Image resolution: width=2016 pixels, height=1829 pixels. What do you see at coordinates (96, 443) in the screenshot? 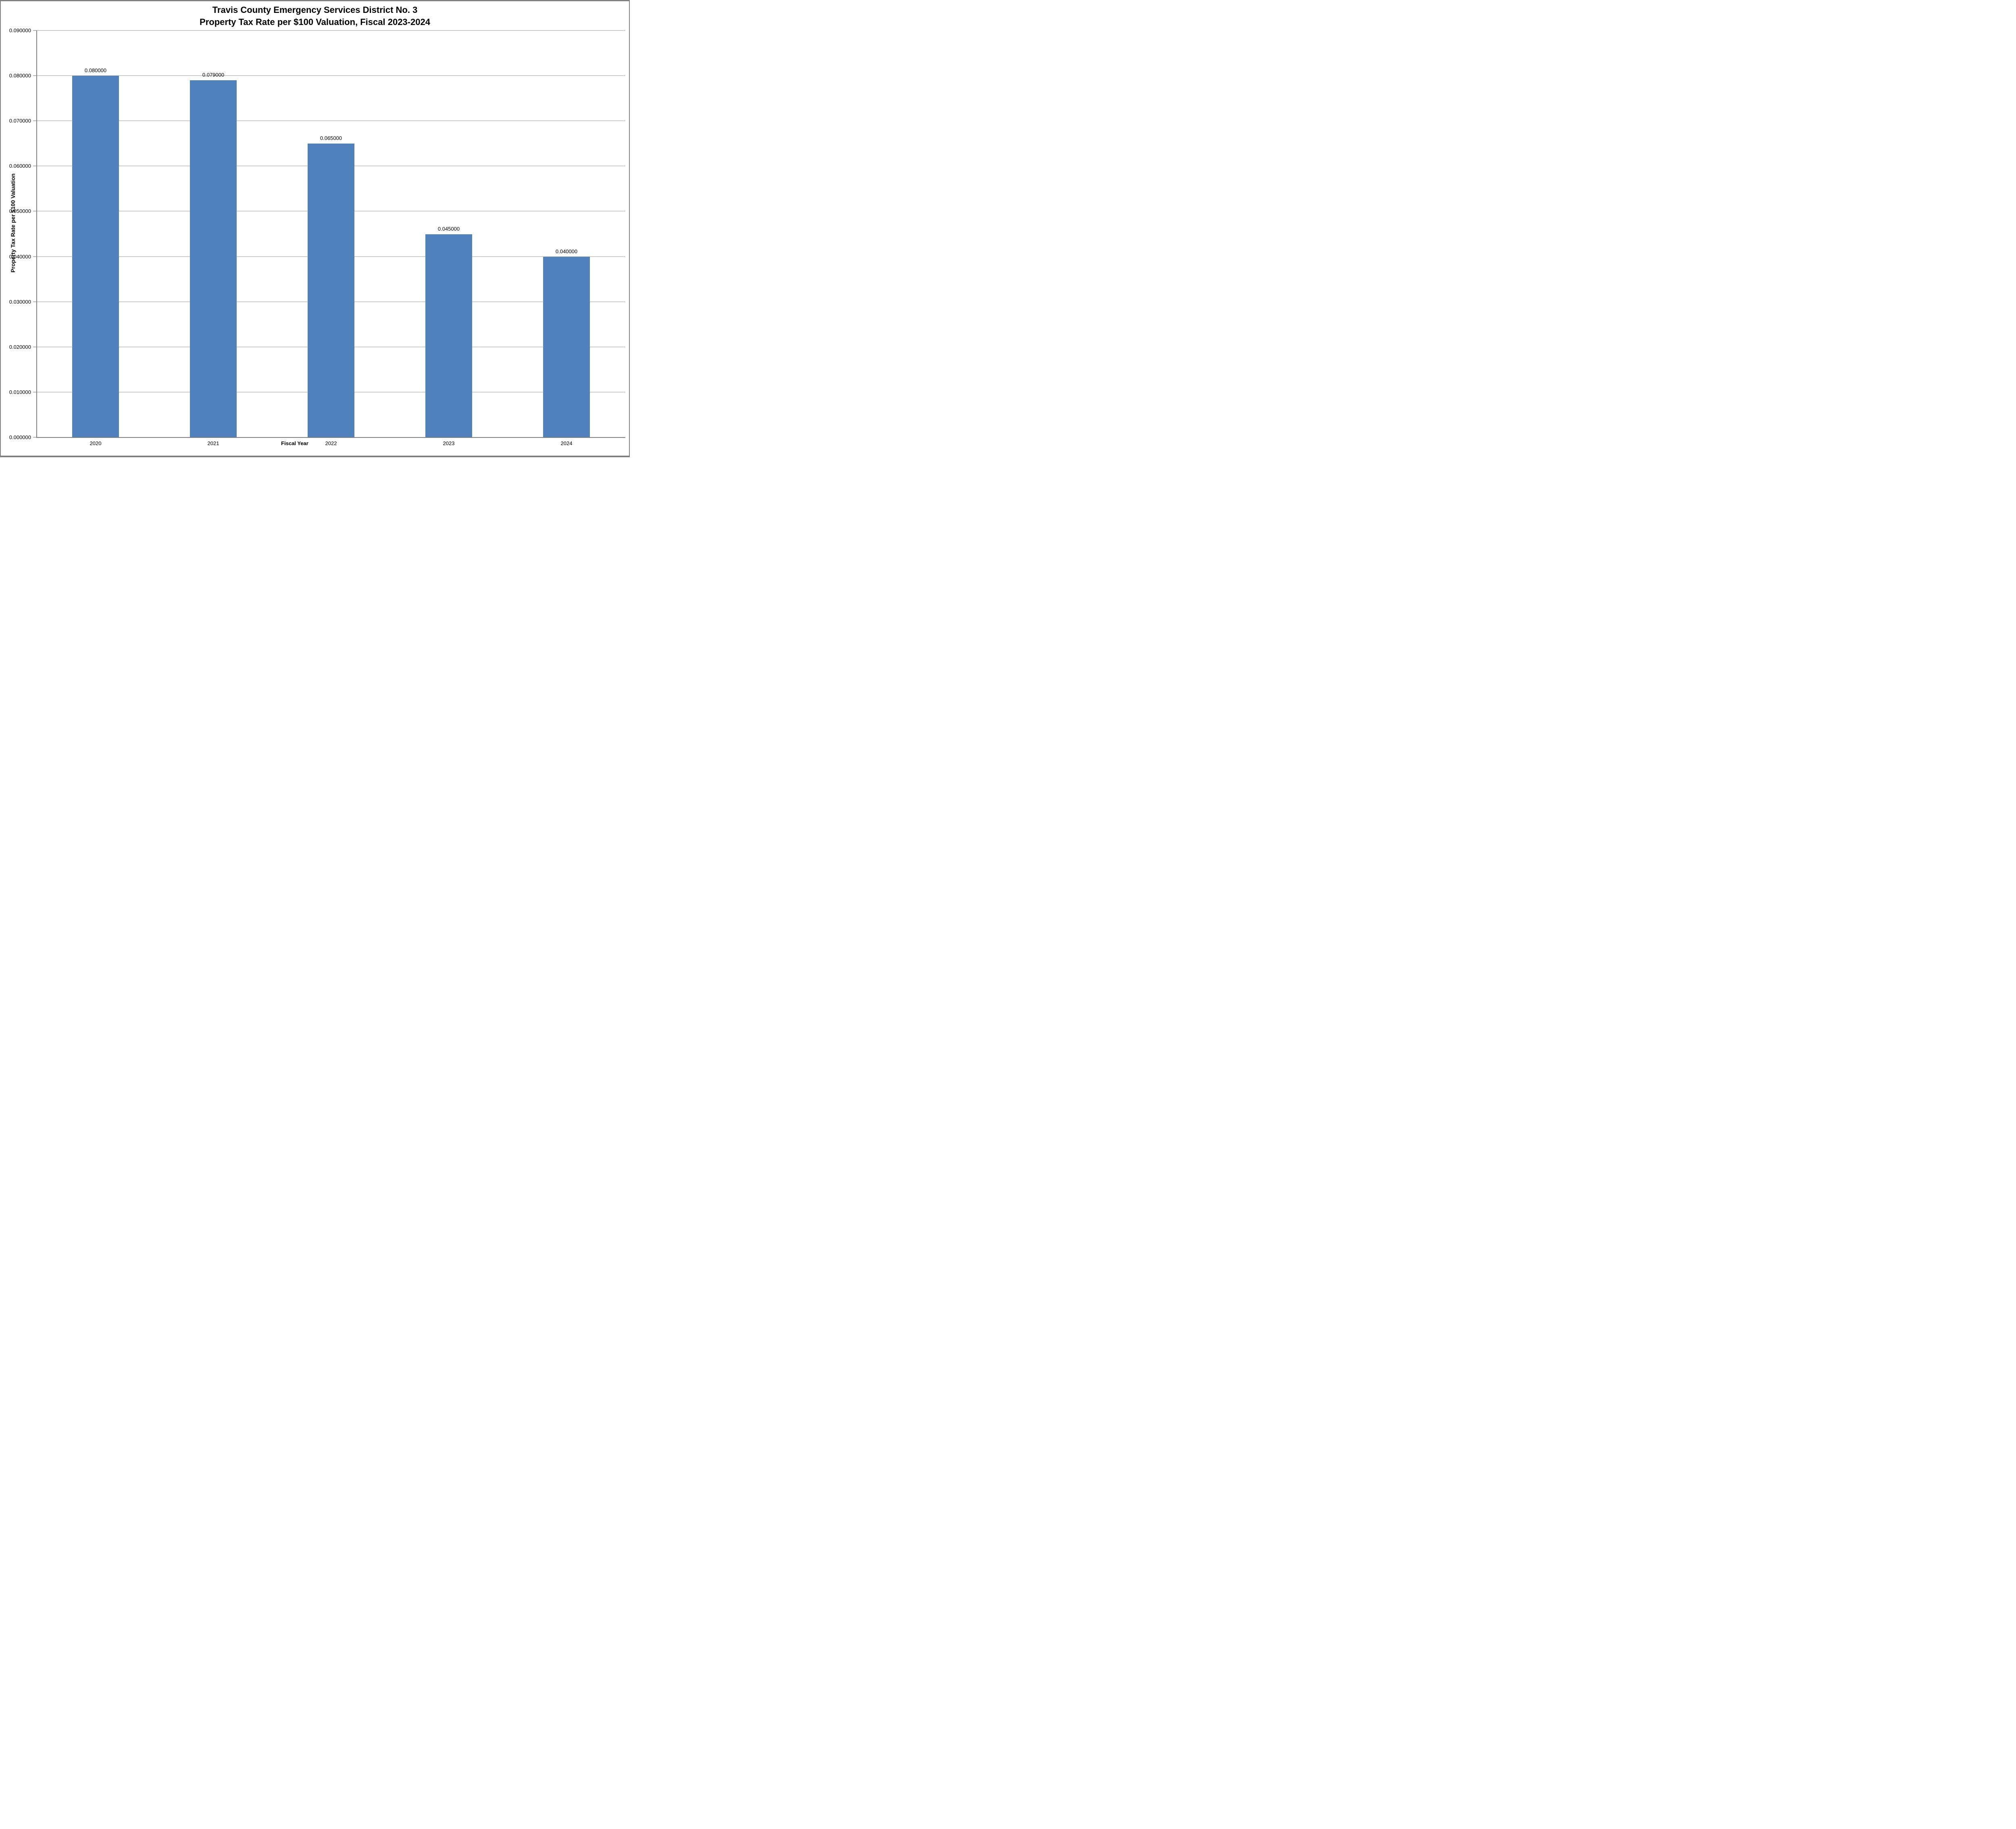
I see `x-tick-label: 2020` at bounding box center [96, 443].